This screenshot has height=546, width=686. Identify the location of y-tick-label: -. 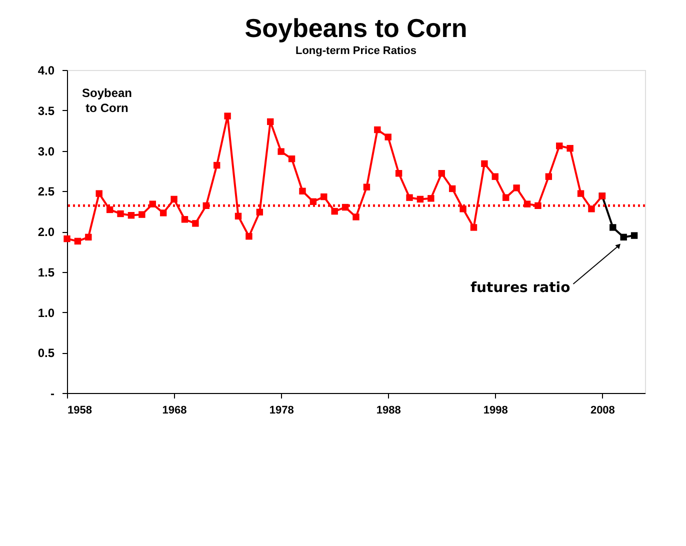
(52, 393).